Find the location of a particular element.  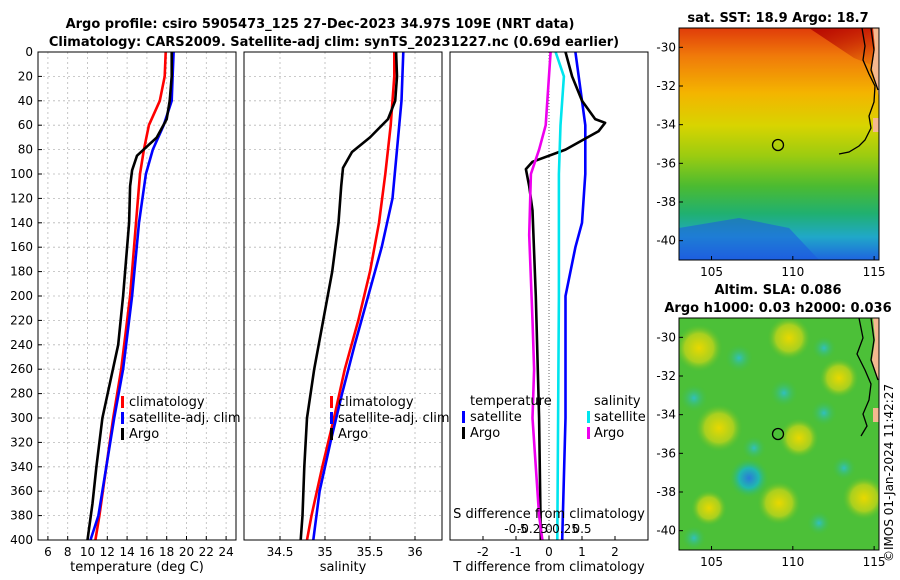

salinity-difference-tick-label: 0.5 is located at coordinates (581, 529).